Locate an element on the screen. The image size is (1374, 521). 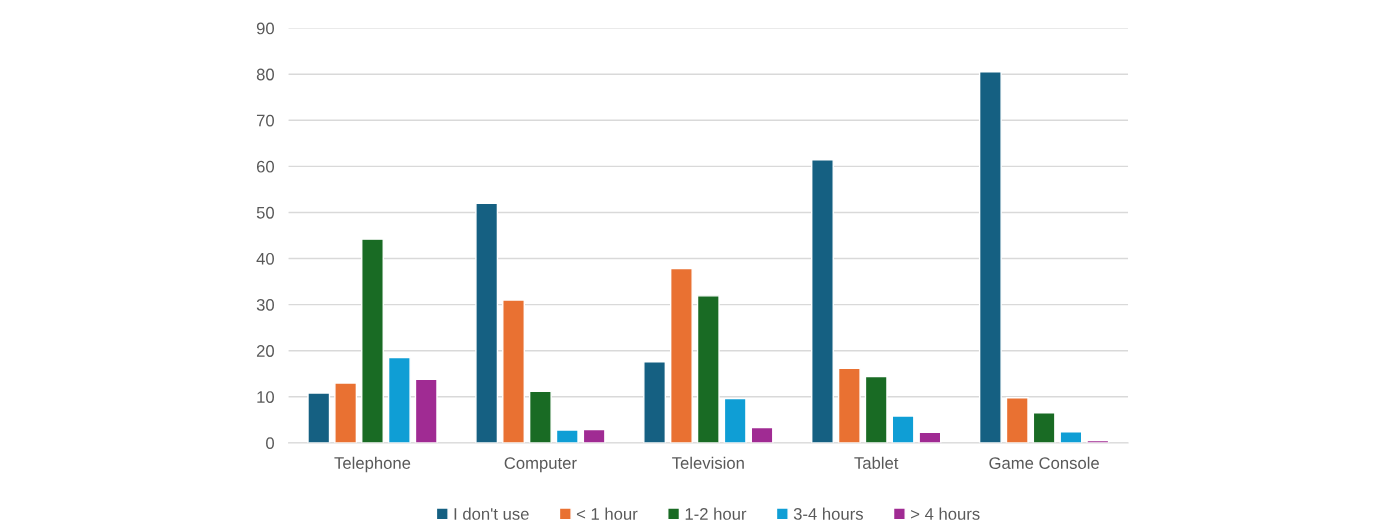
y-tick-label: 60 is located at coordinates (265, 166).